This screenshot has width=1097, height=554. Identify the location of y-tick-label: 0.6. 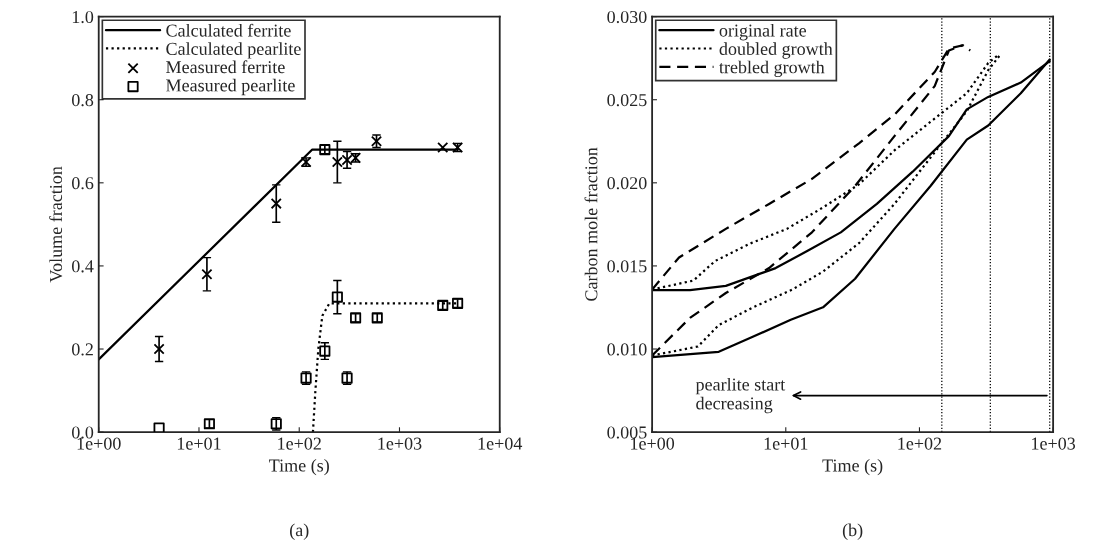
(82, 183).